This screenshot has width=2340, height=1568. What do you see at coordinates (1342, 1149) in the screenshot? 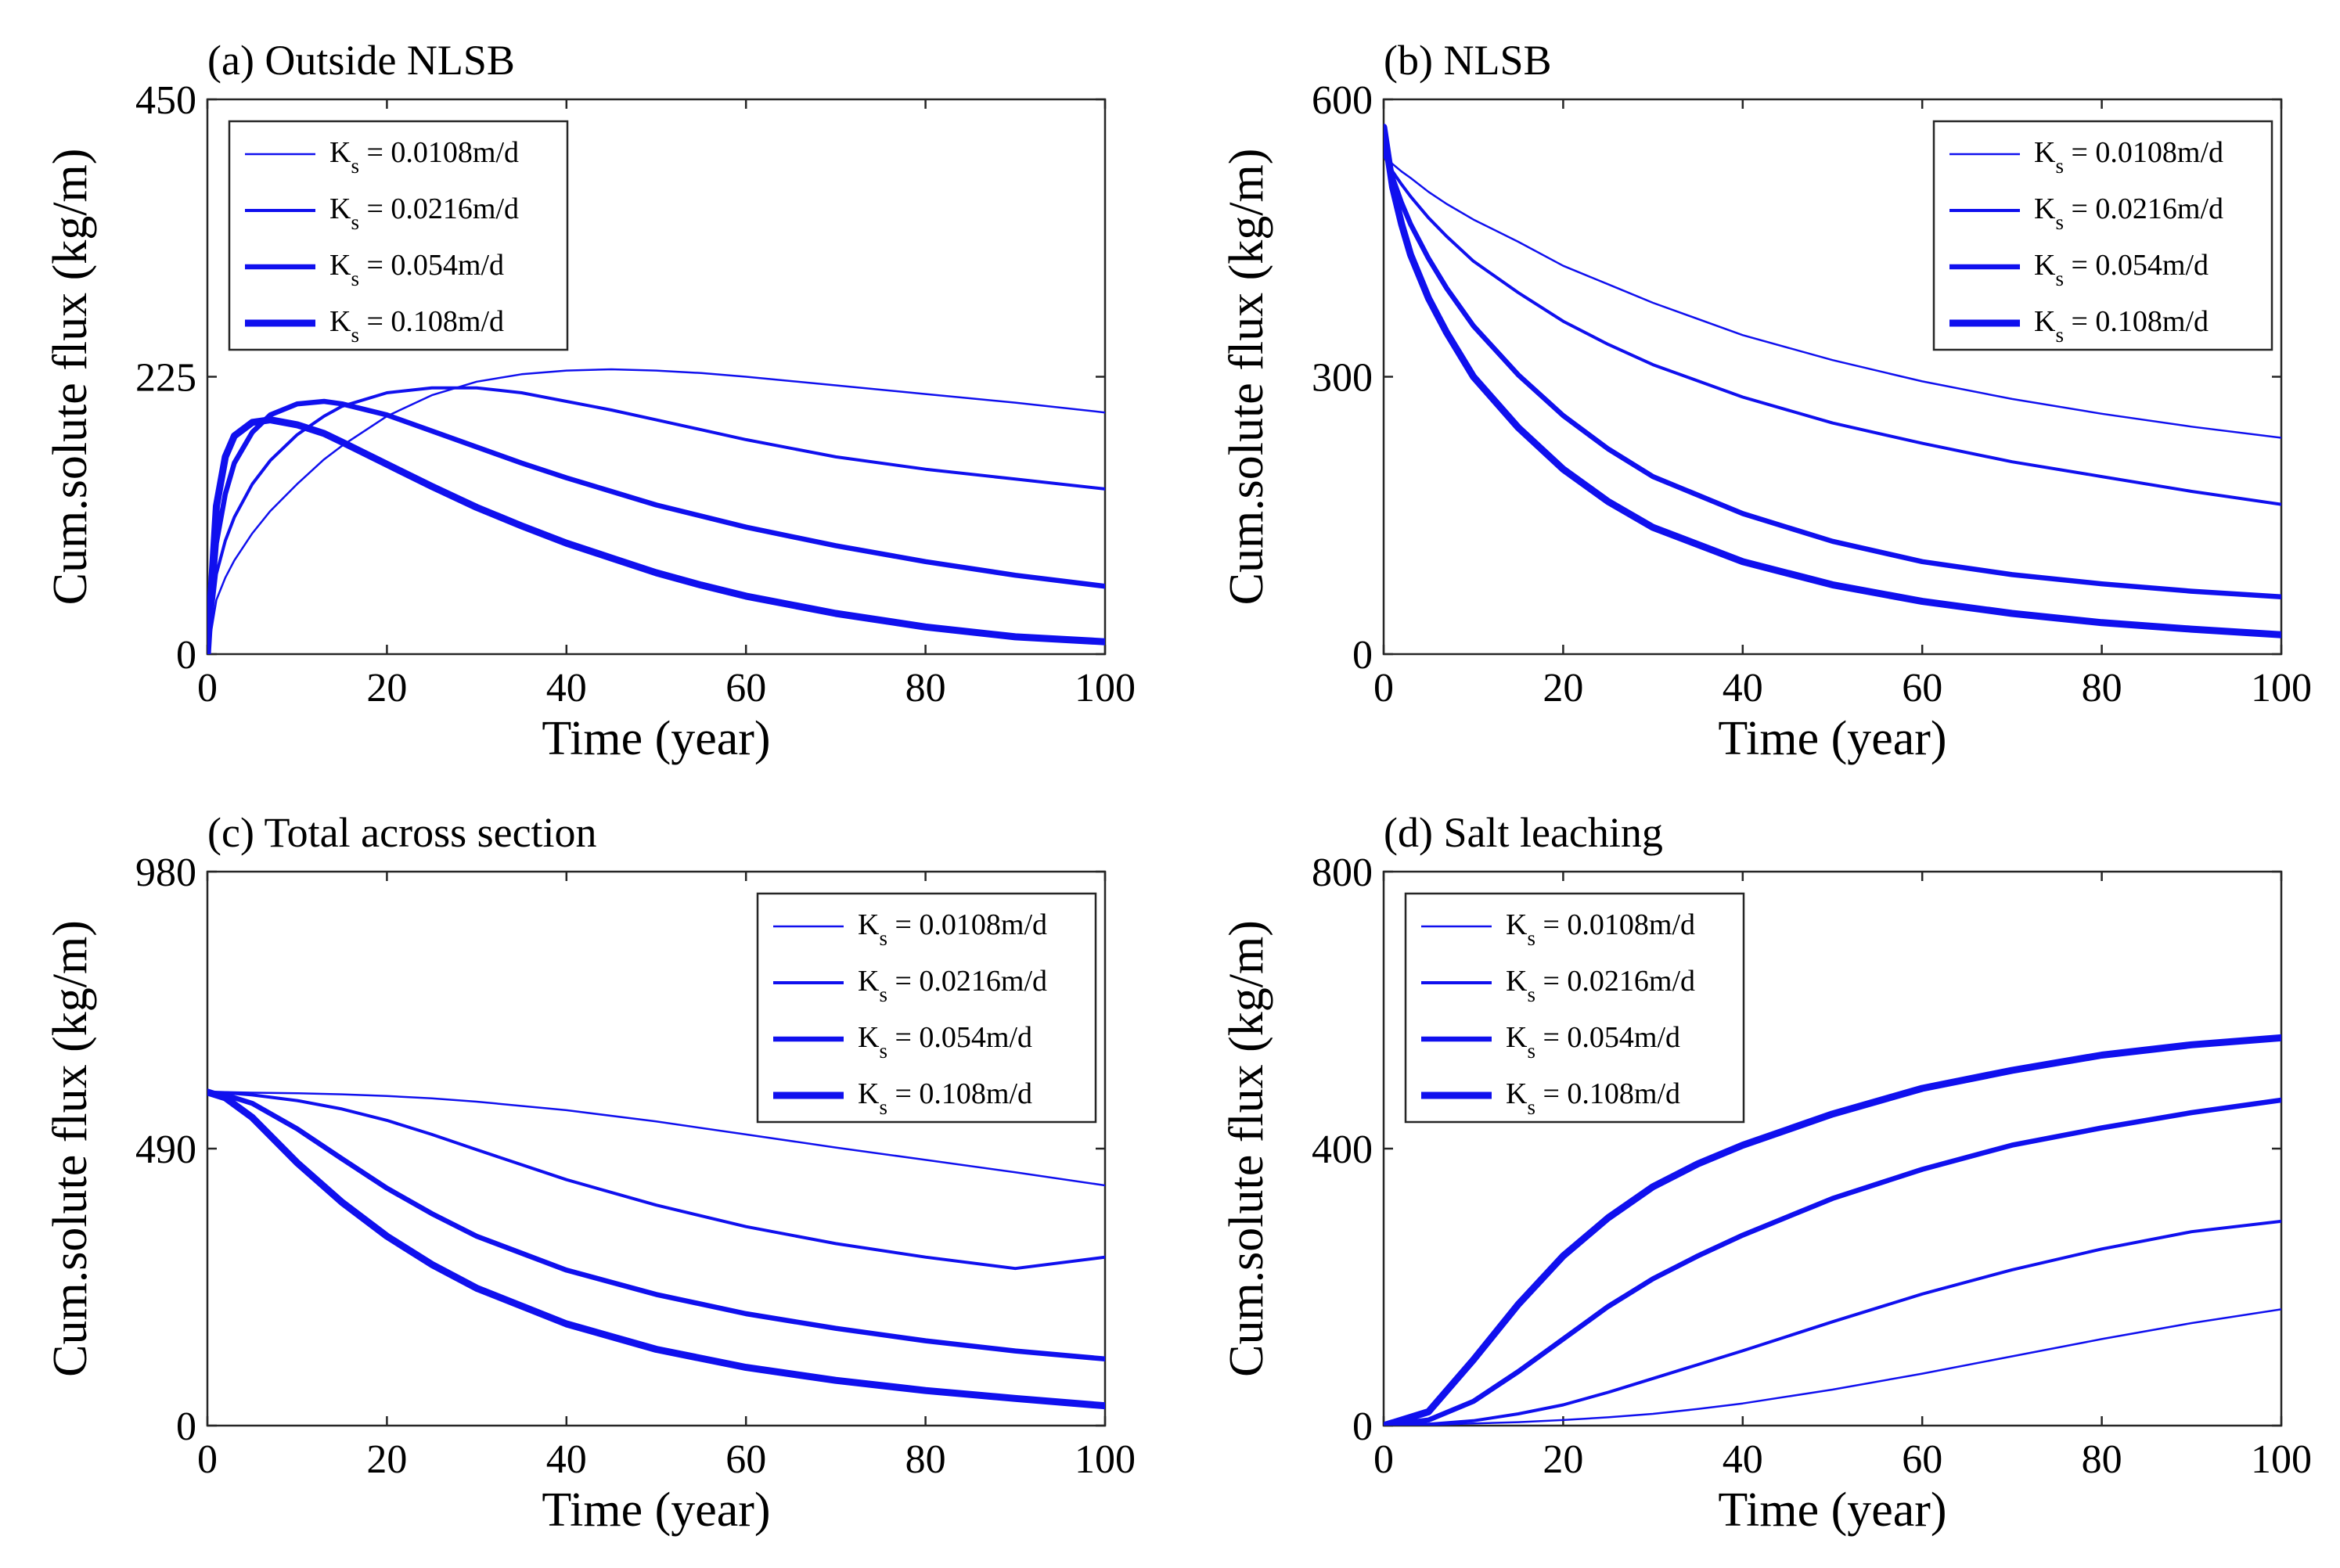
I see `y-tick-label: 400` at bounding box center [1342, 1149].